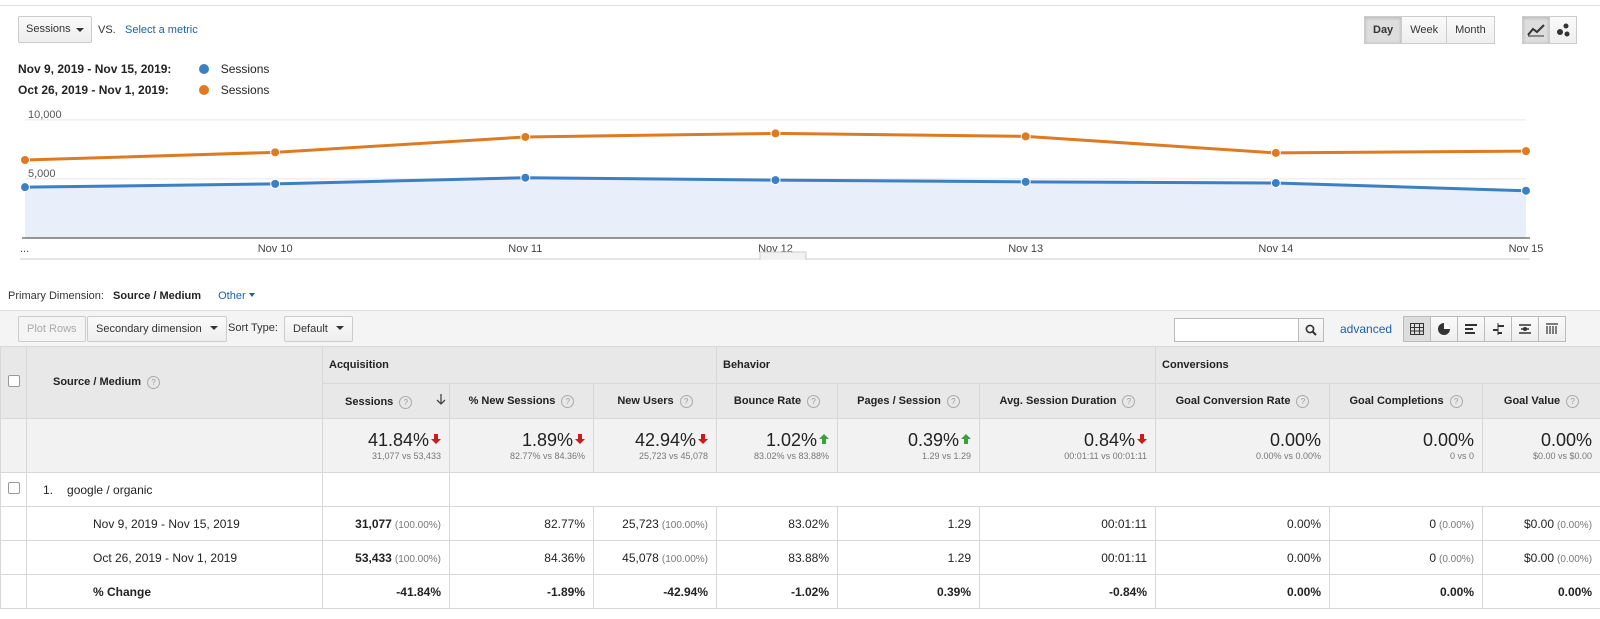 This screenshot has width=1600, height=619. Describe the element at coordinates (1406, 401) in the screenshot. I see `col-goal-completions: Goal Completions?` at that location.